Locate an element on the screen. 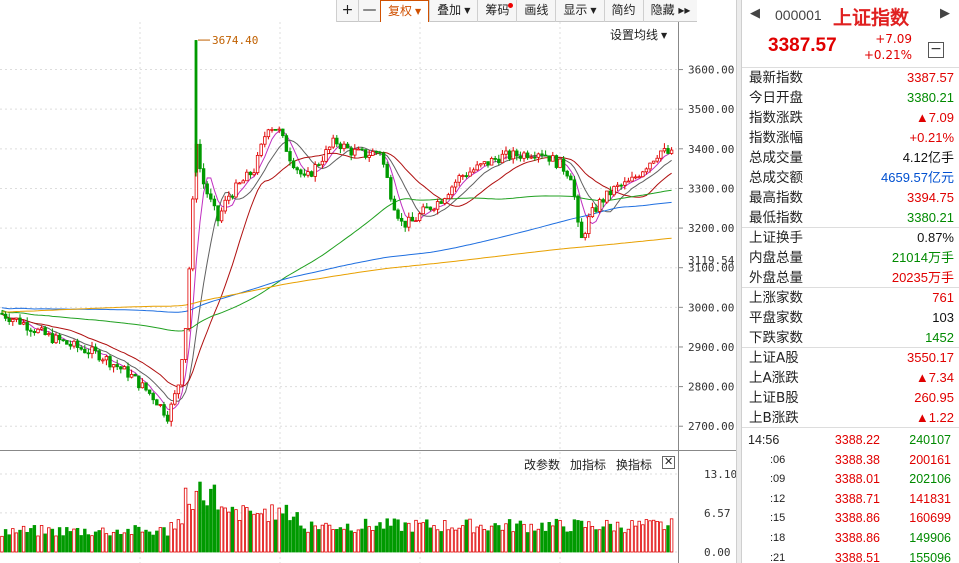 This screenshot has width=959, height=563. quote-row-value: 3380.21 is located at coordinates (930, 217).